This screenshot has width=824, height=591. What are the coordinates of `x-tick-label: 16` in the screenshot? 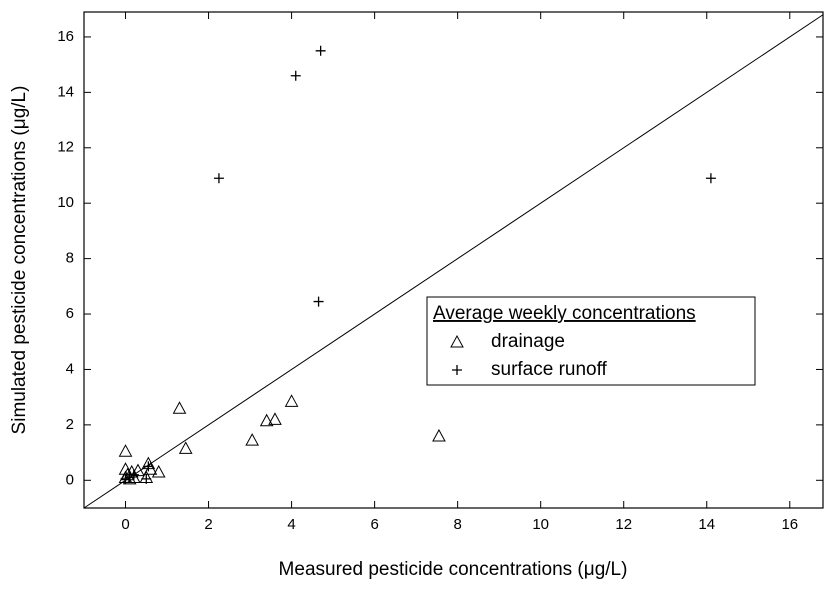 It's located at (789, 524).